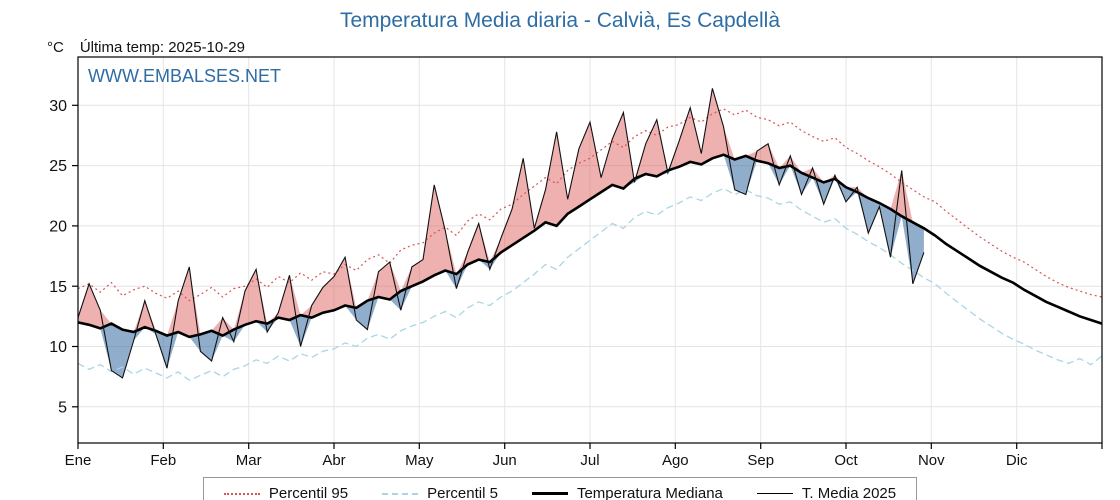 The width and height of the screenshot is (1120, 500). What do you see at coordinates (849, 492) in the screenshot?
I see `legend-label: T. Media 2025` at bounding box center [849, 492].